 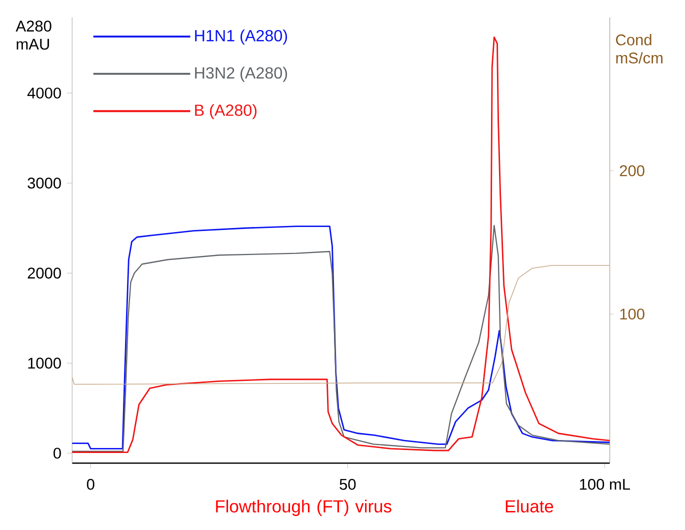 What do you see at coordinates (632, 314) in the screenshot?
I see `y2-tick-label: 100` at bounding box center [632, 314].